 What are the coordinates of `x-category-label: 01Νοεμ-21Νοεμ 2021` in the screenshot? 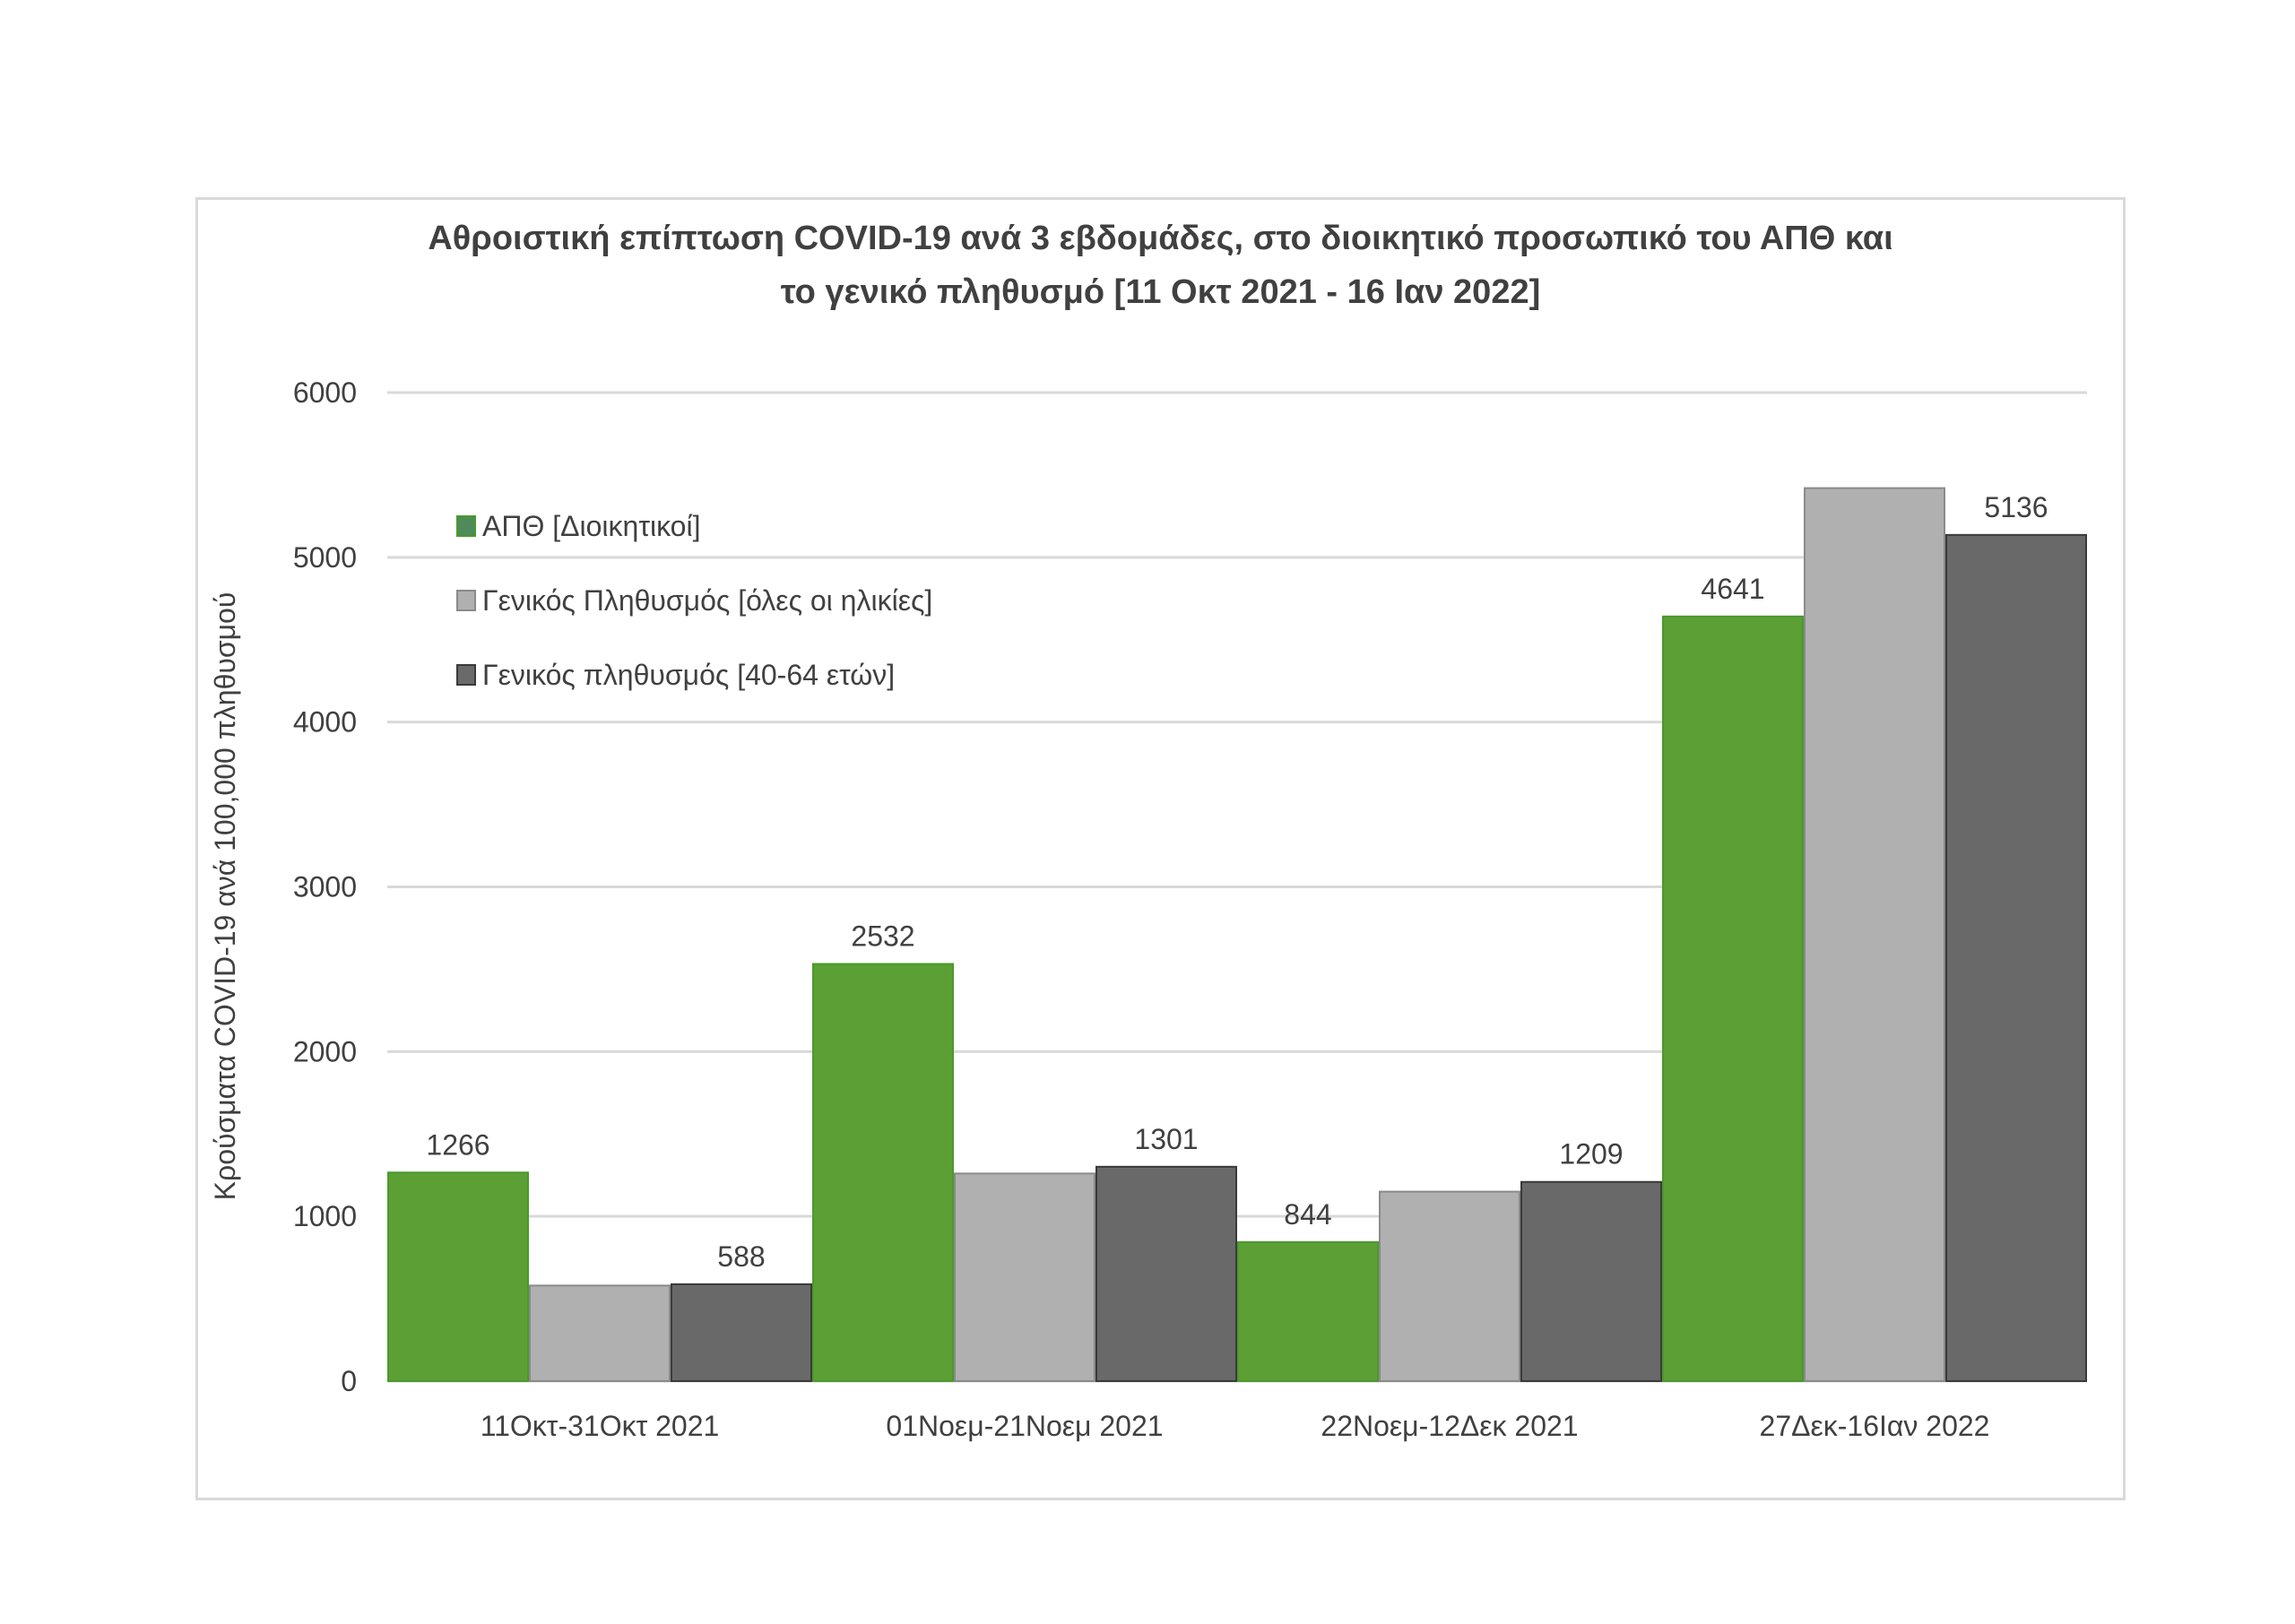 It's located at (1024, 1426).